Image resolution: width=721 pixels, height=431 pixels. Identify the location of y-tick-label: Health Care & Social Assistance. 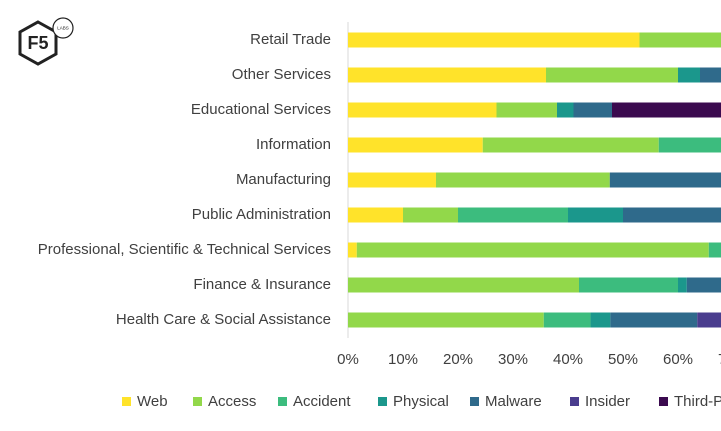
(223, 319).